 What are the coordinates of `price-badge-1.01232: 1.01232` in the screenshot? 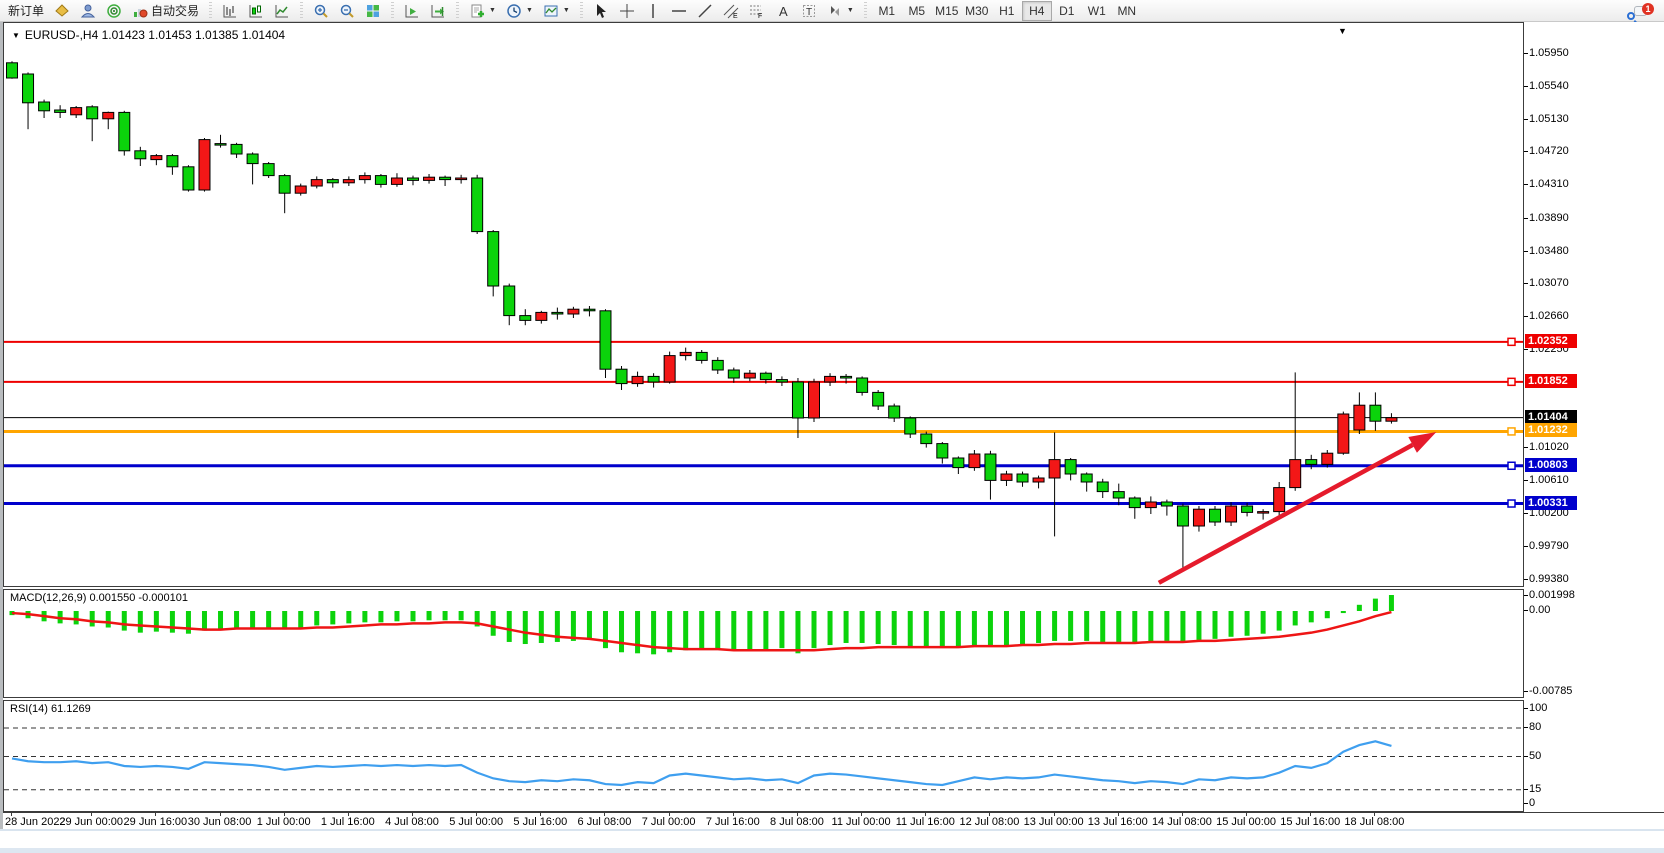 It's located at (1551, 430).